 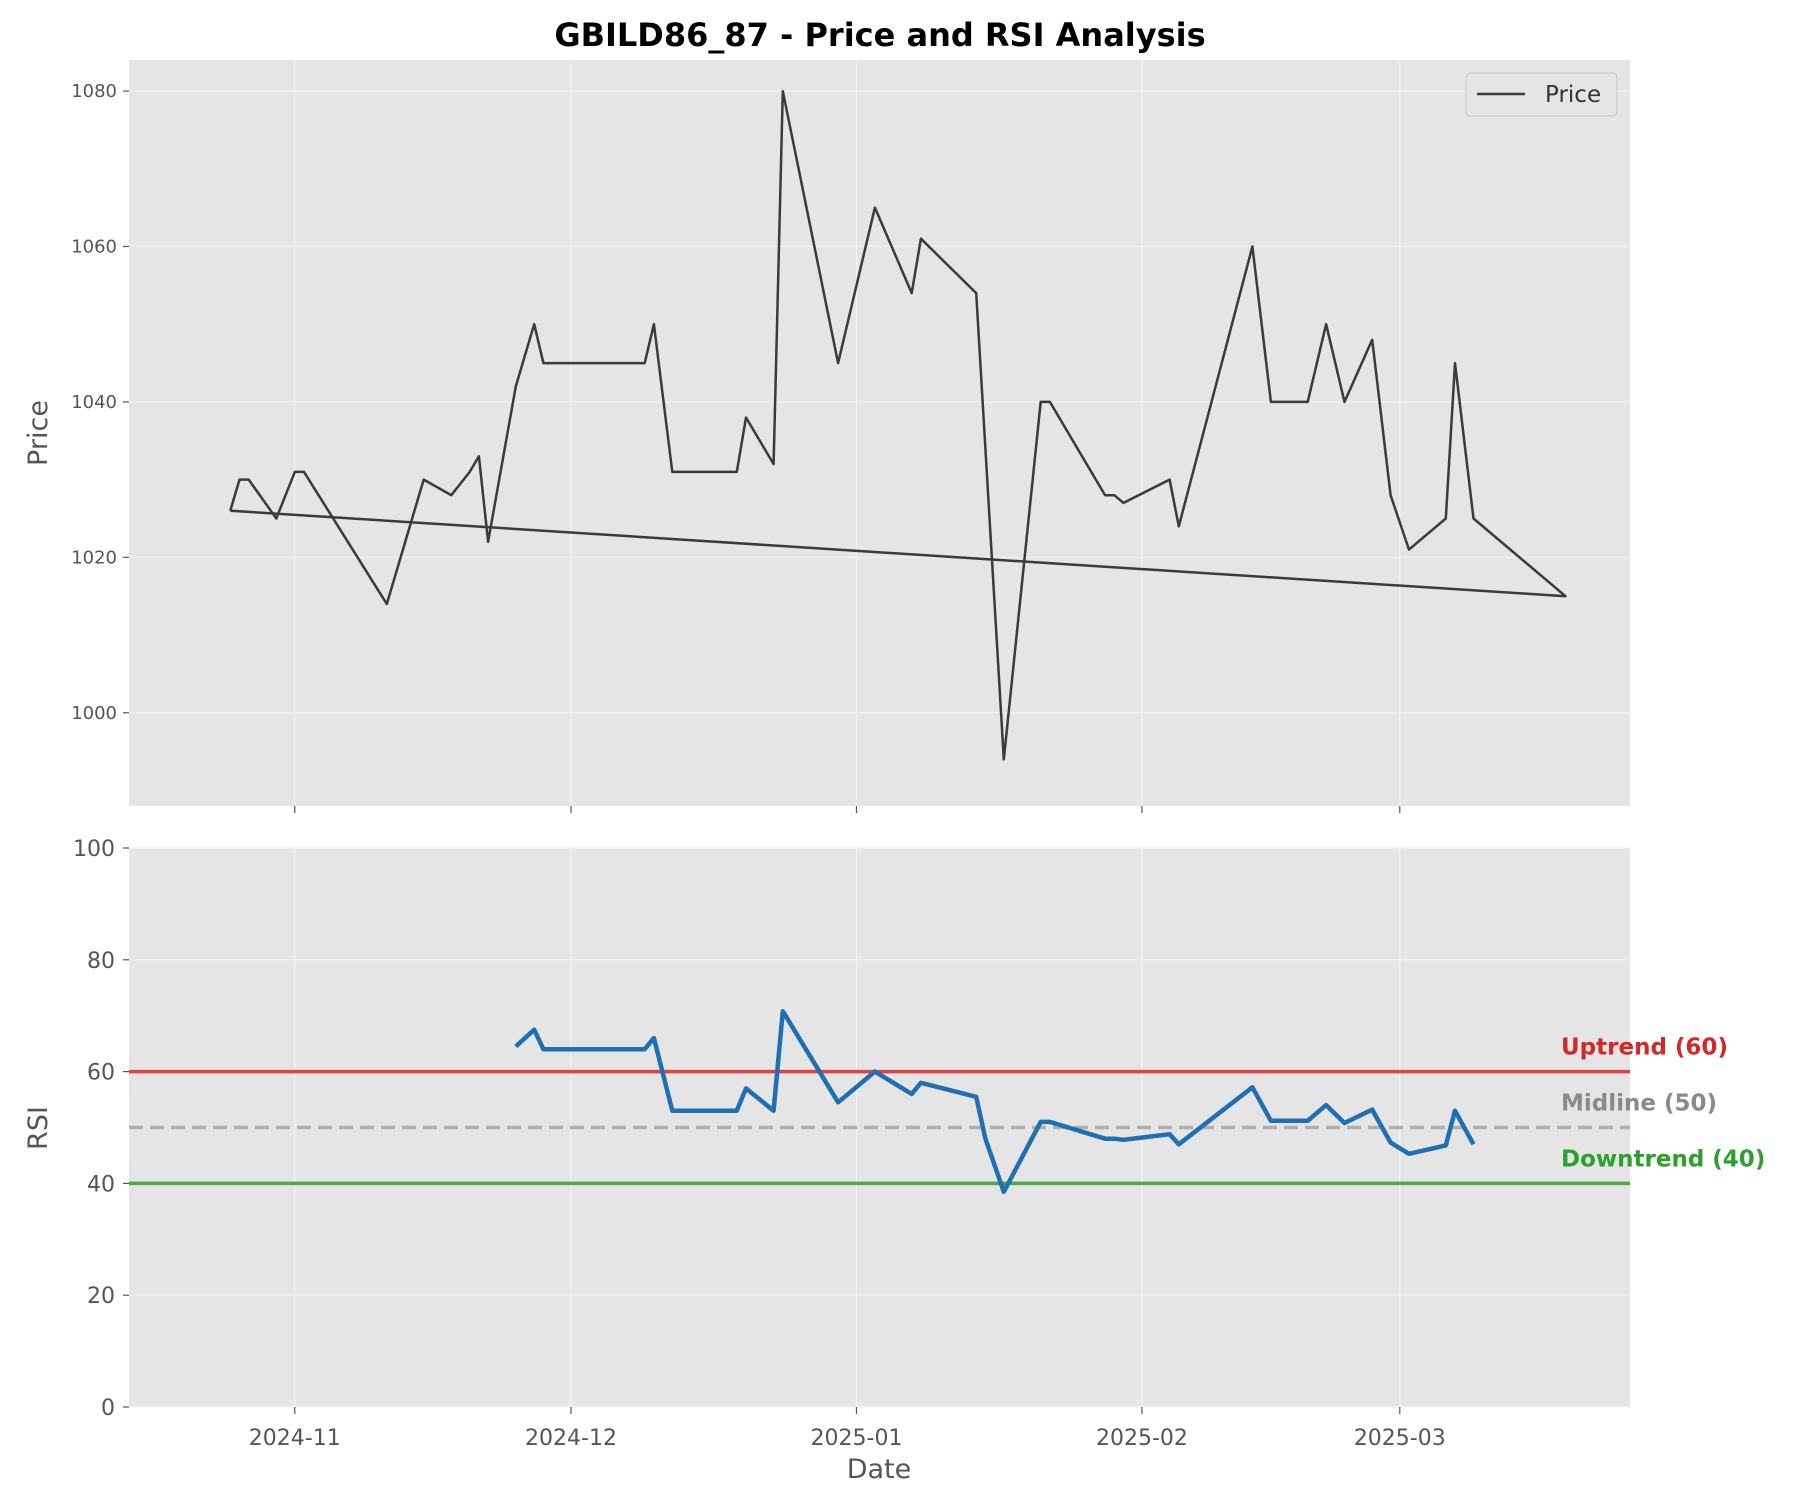 I want to click on rsi-x-ticks: 2024-11 2024-12 2025-01 2025-02 2025-03, so click(x=847, y=1429).